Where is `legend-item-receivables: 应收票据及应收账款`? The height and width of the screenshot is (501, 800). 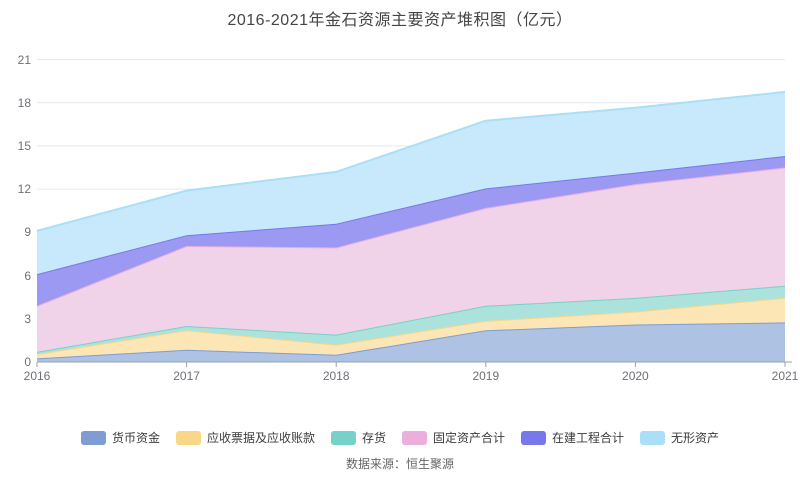 legend-item-receivables: 应收票据及应收账款 is located at coordinates (245, 437).